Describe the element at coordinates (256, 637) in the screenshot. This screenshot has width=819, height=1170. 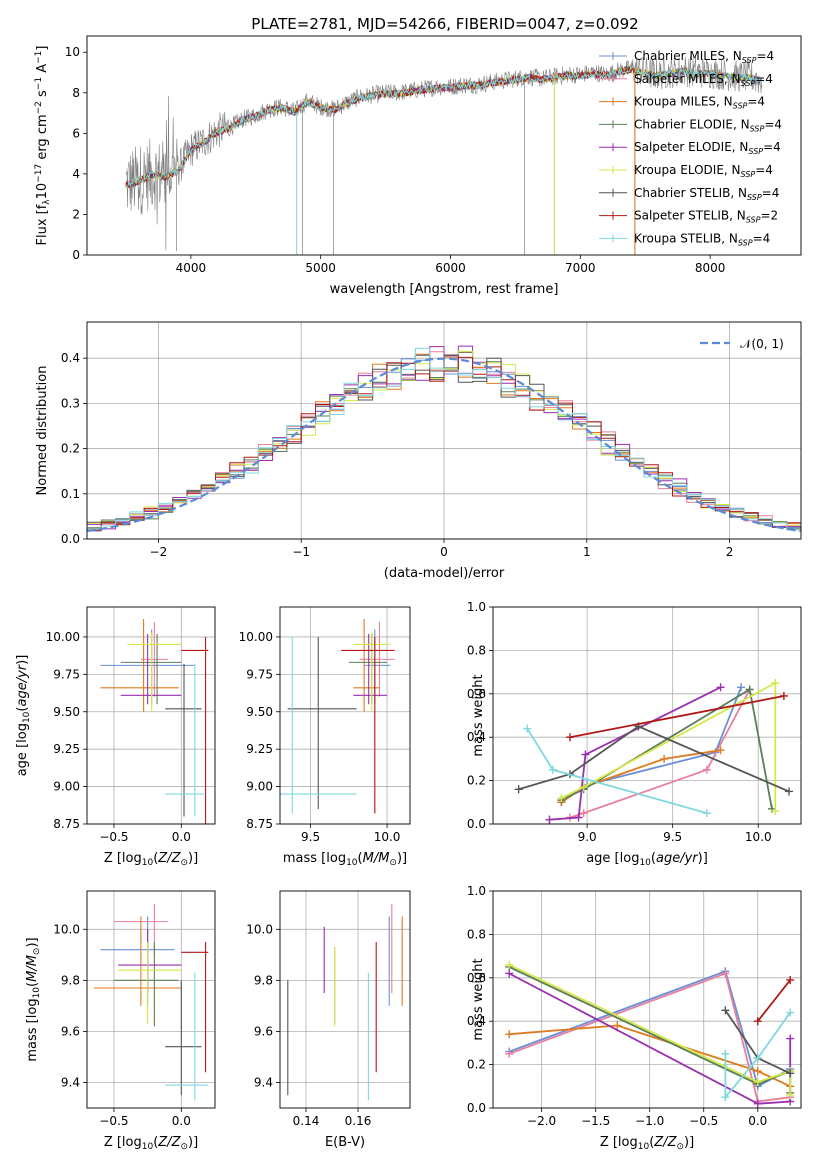
I see `y-tick-label: 10.00` at that location.